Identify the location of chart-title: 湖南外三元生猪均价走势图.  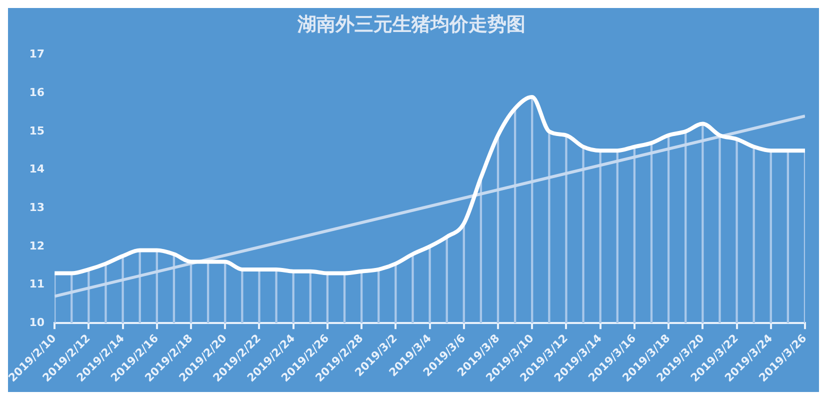
(411, 24).